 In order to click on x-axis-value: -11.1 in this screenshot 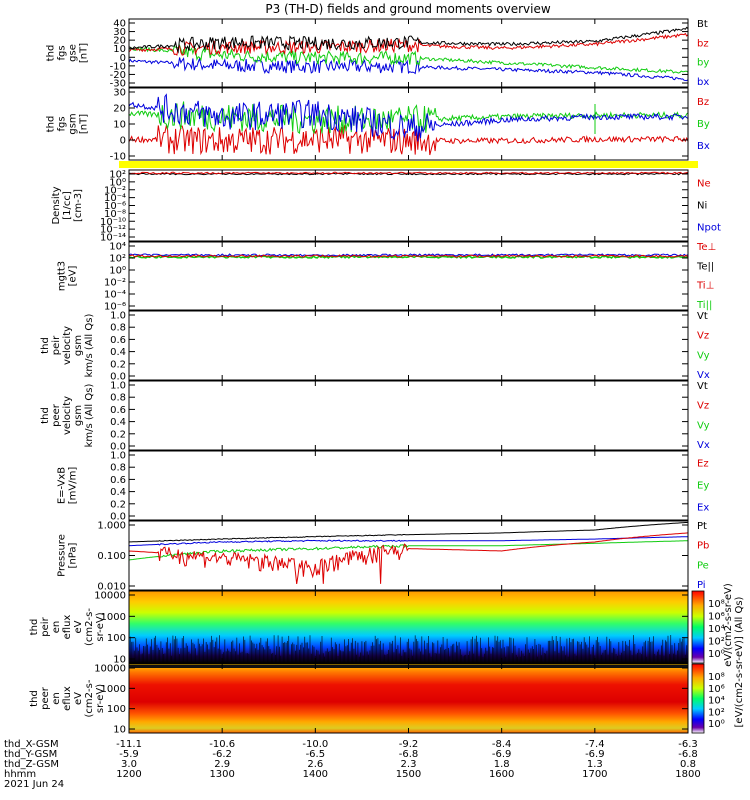, I will do `click(129, 744)`.